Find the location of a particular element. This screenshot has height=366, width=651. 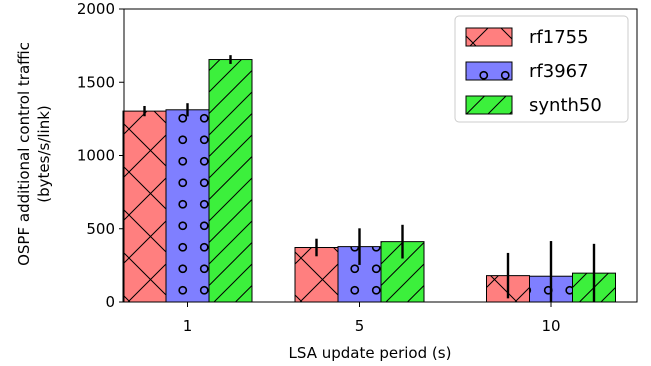

legend-label-synth50: synth50 is located at coordinates (565, 105).